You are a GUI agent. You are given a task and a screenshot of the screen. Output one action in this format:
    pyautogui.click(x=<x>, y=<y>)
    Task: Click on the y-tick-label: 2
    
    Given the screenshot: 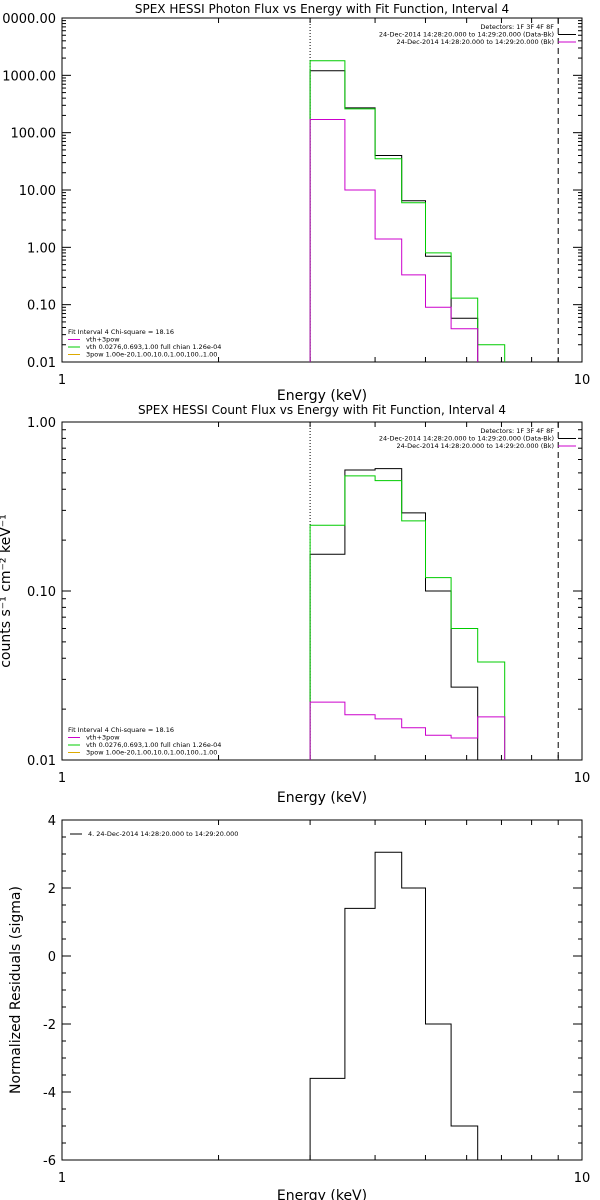 What is the action you would take?
    pyautogui.click(x=52, y=889)
    